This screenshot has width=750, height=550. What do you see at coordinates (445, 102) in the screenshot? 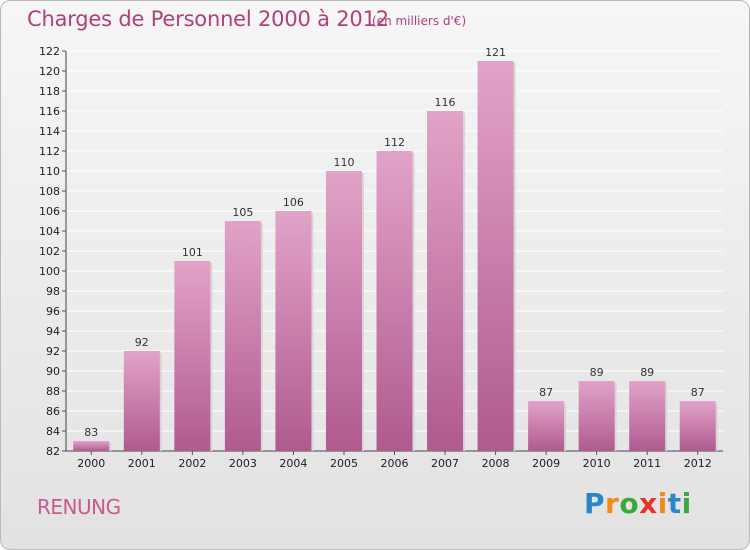
I see `bar-value-label: 116` at bounding box center [445, 102].